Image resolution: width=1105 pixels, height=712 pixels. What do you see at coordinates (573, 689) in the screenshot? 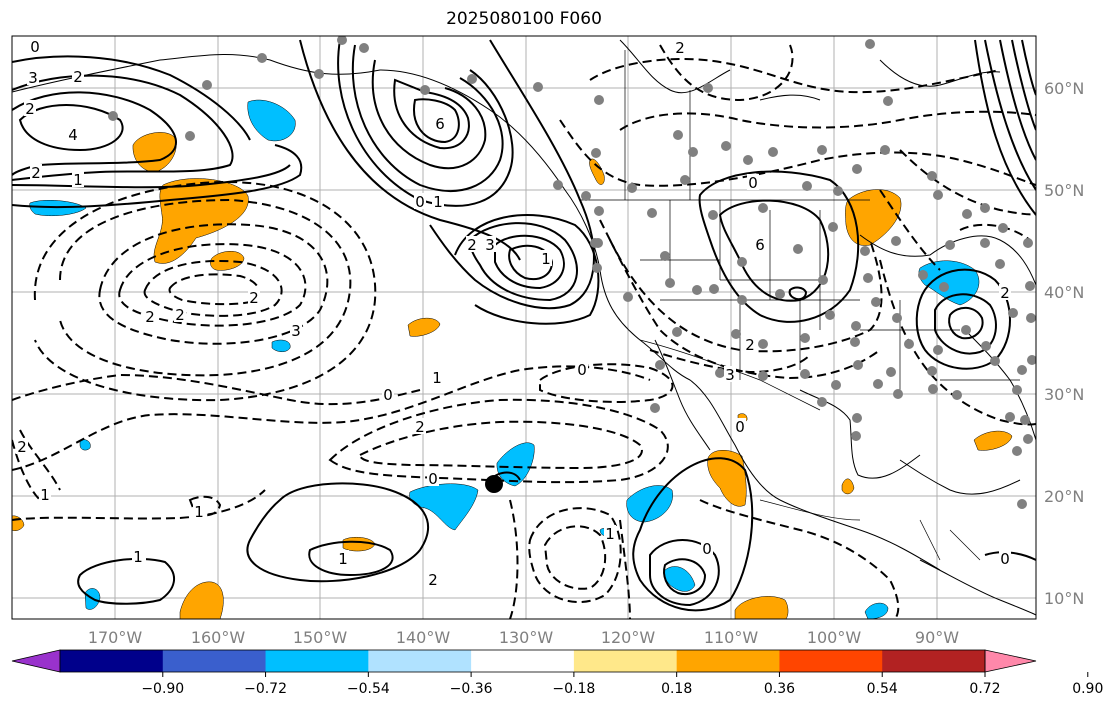
I see `colorbar-tick-label: −0.18` at bounding box center [573, 689].